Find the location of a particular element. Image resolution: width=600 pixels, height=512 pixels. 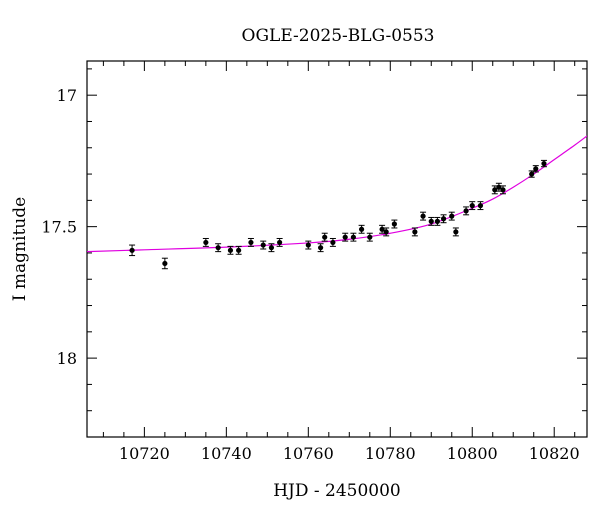

x-tick-label: 10820 is located at coordinates (554, 453).